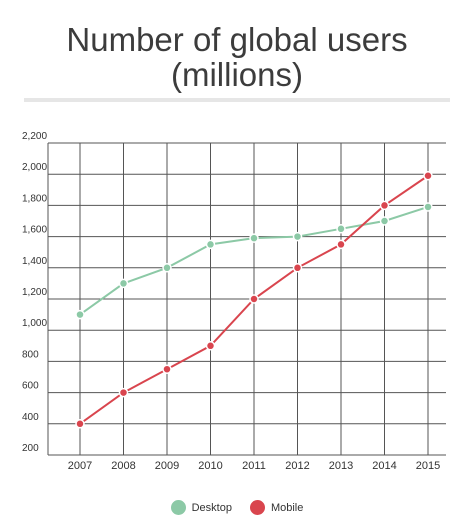  I want to click on x-tick-label: 2015, so click(428, 466).